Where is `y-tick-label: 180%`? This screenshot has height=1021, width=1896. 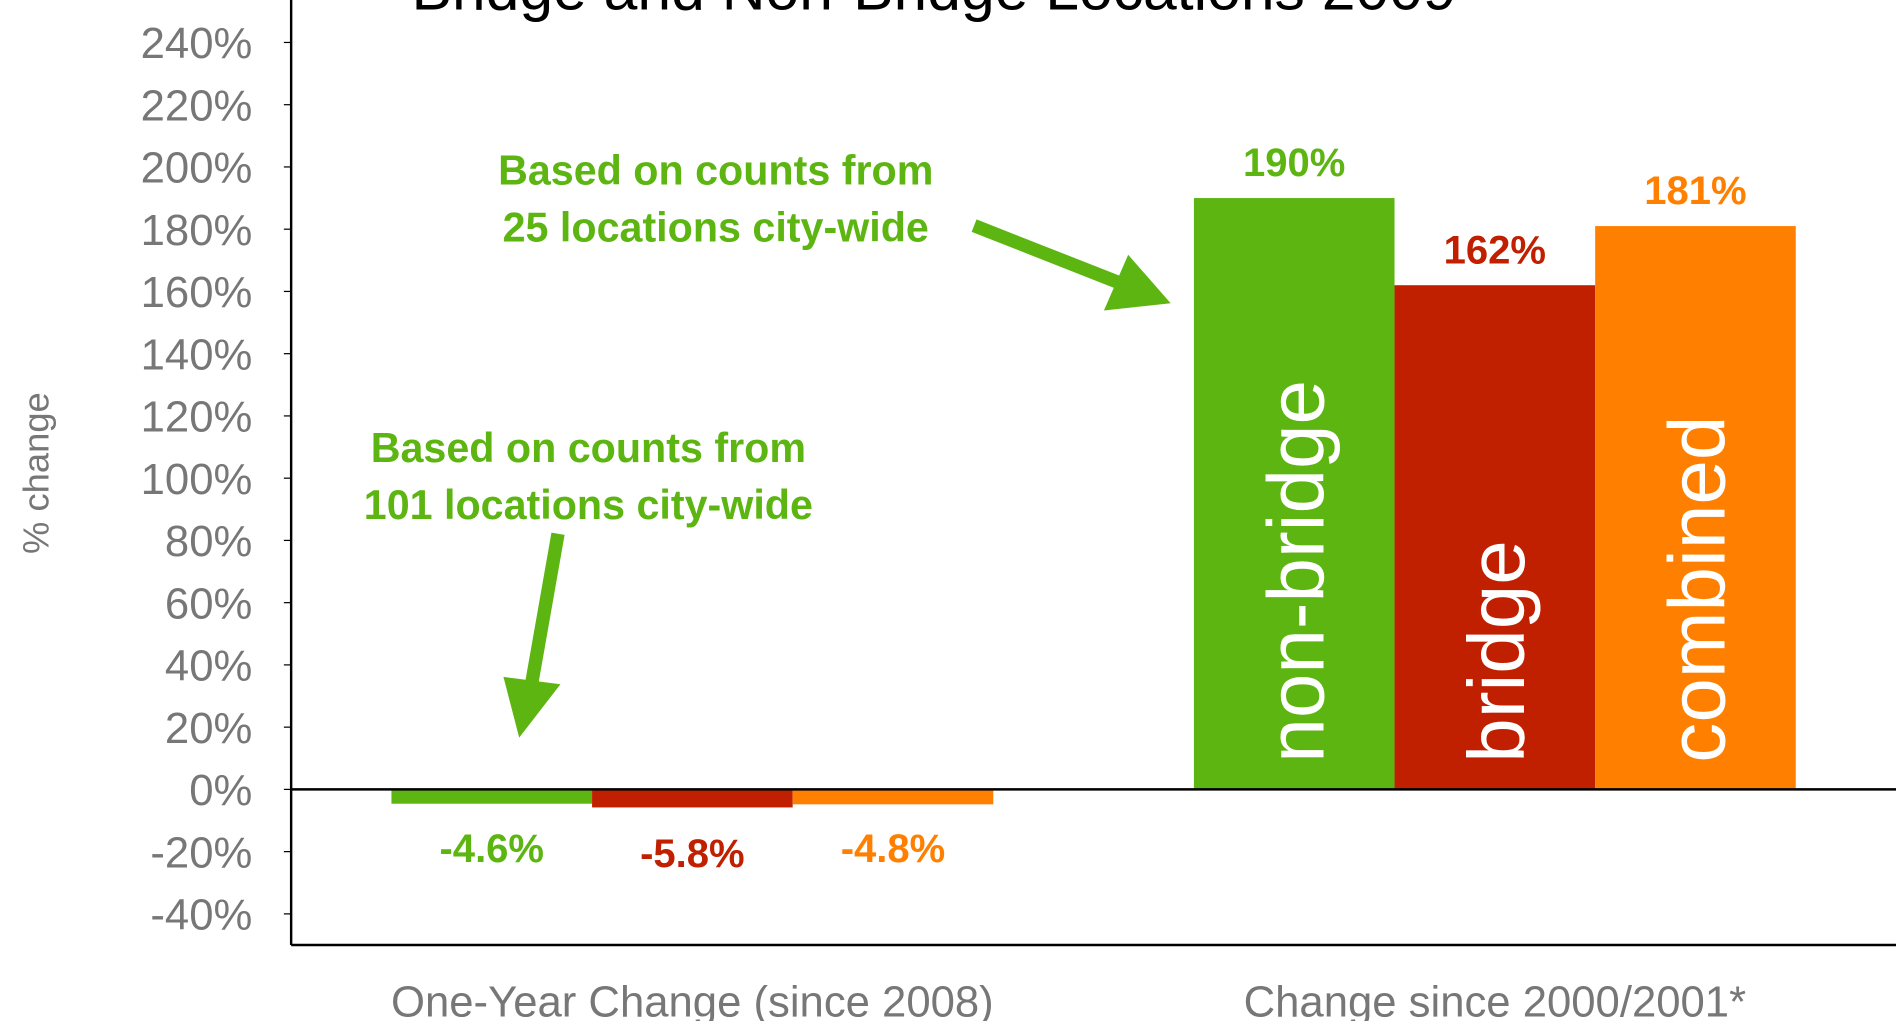
y-tick-label: 180% is located at coordinates (197, 230).